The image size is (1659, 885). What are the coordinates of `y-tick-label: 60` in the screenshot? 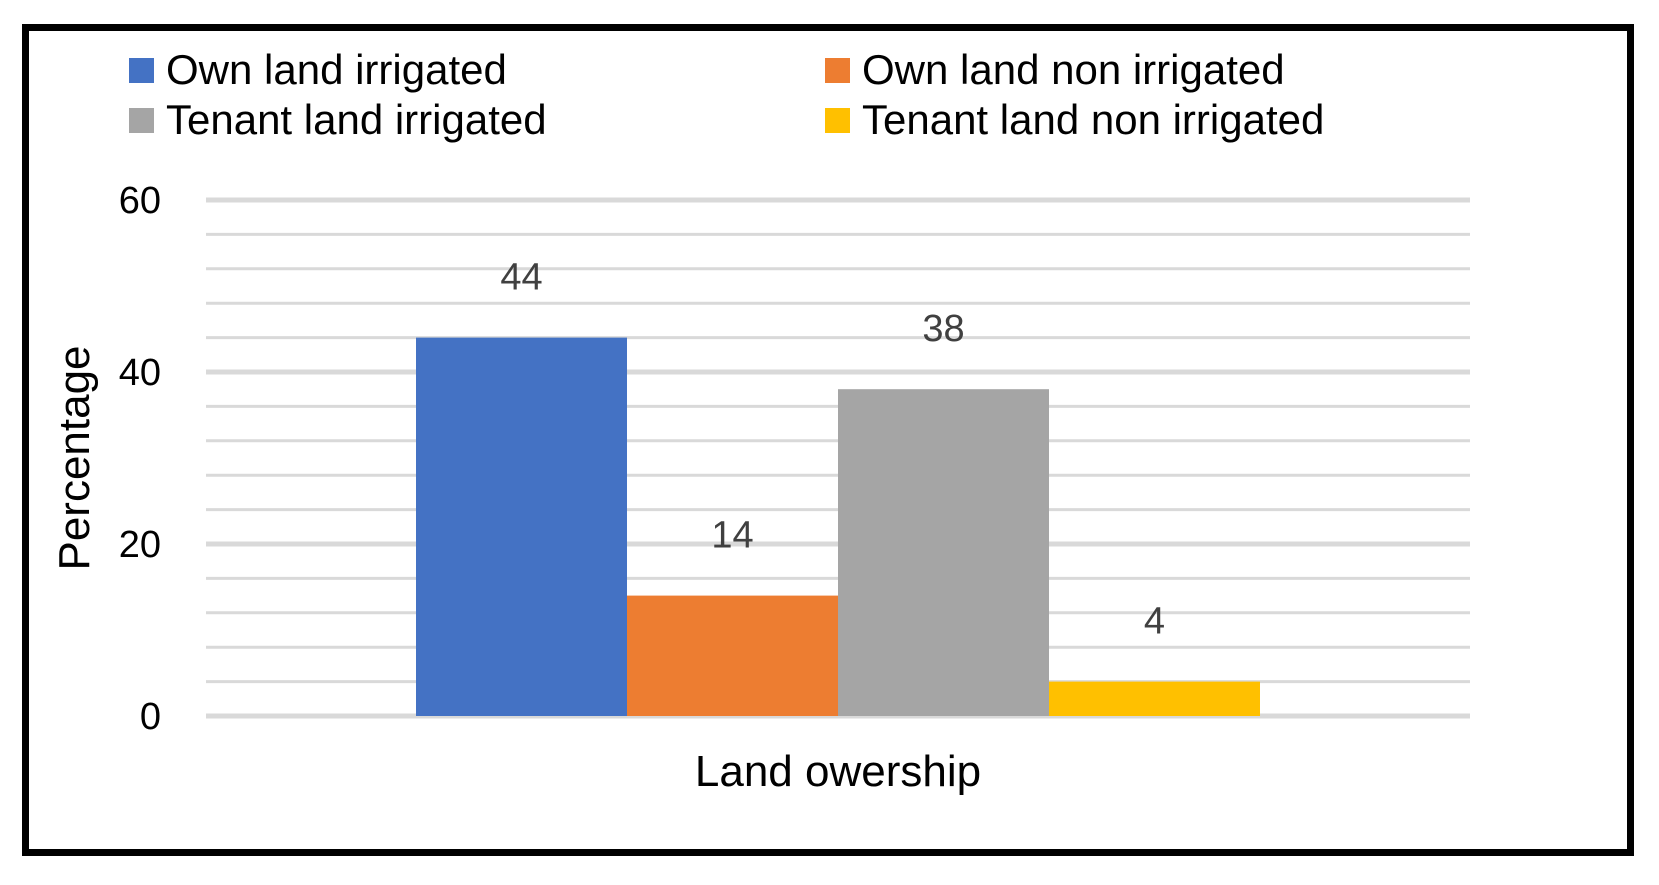 It's located at (140, 201).